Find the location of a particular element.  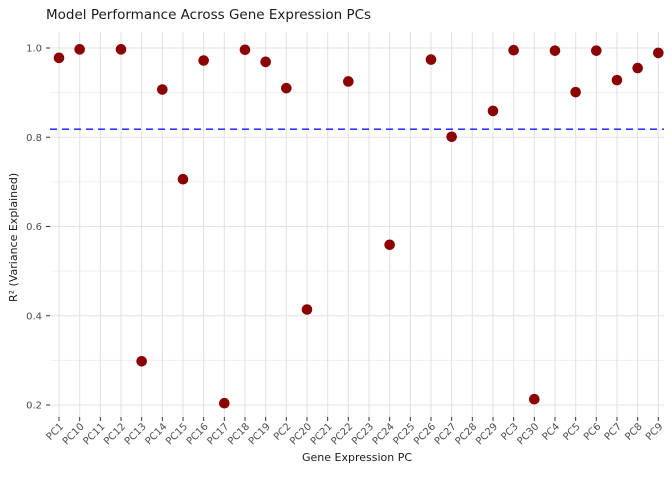

x-tick-label: PC22 is located at coordinates (342, 434).